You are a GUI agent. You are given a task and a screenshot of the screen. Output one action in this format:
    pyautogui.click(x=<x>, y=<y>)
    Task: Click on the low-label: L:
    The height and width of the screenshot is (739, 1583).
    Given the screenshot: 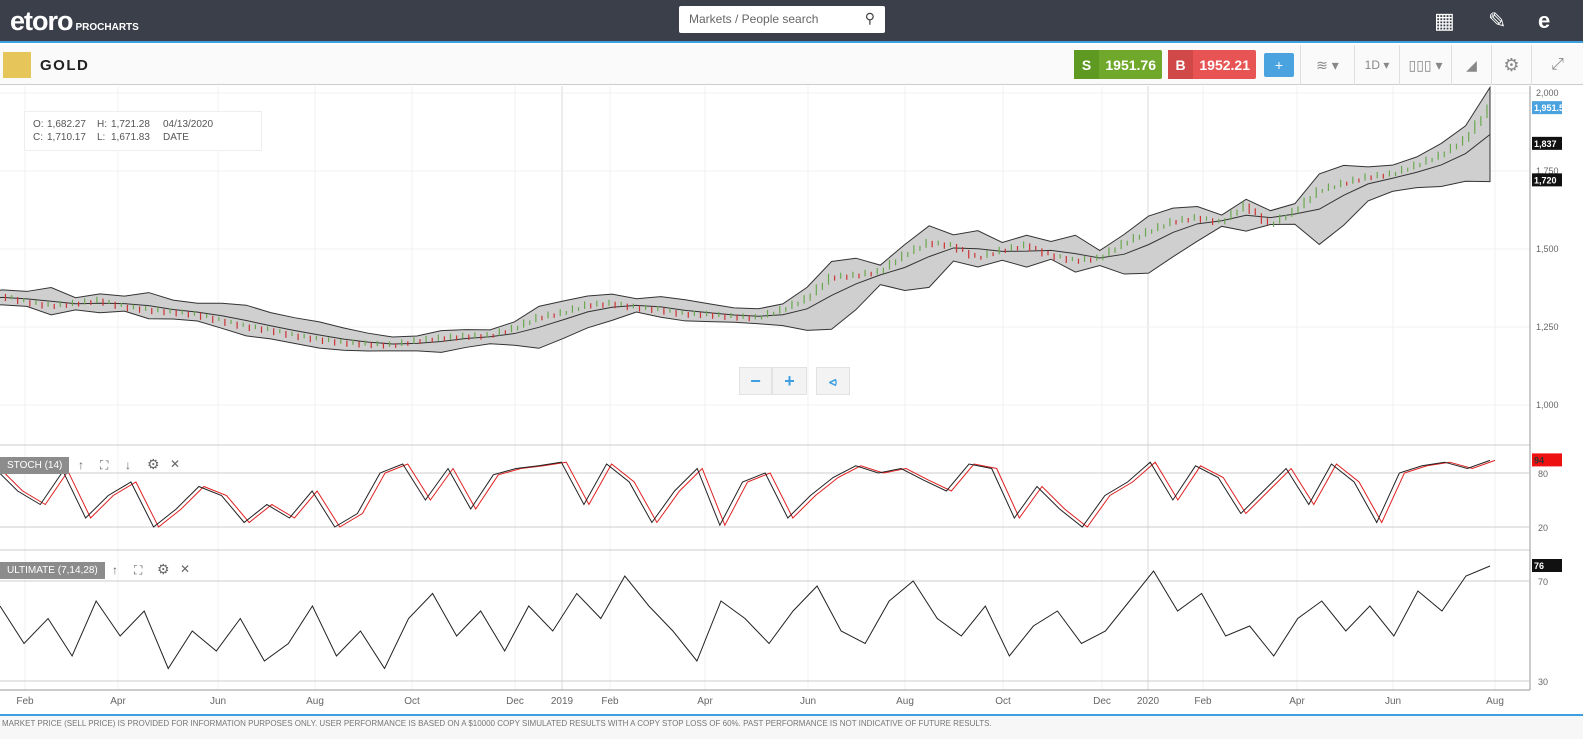 What is the action you would take?
    pyautogui.click(x=101, y=137)
    